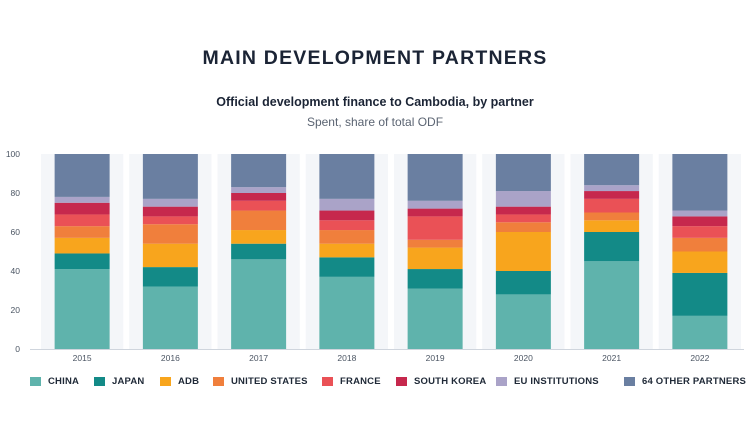 This screenshot has height=440, width=750. What do you see at coordinates (13, 154) in the screenshot?
I see `y-tick-label: 100` at bounding box center [13, 154].